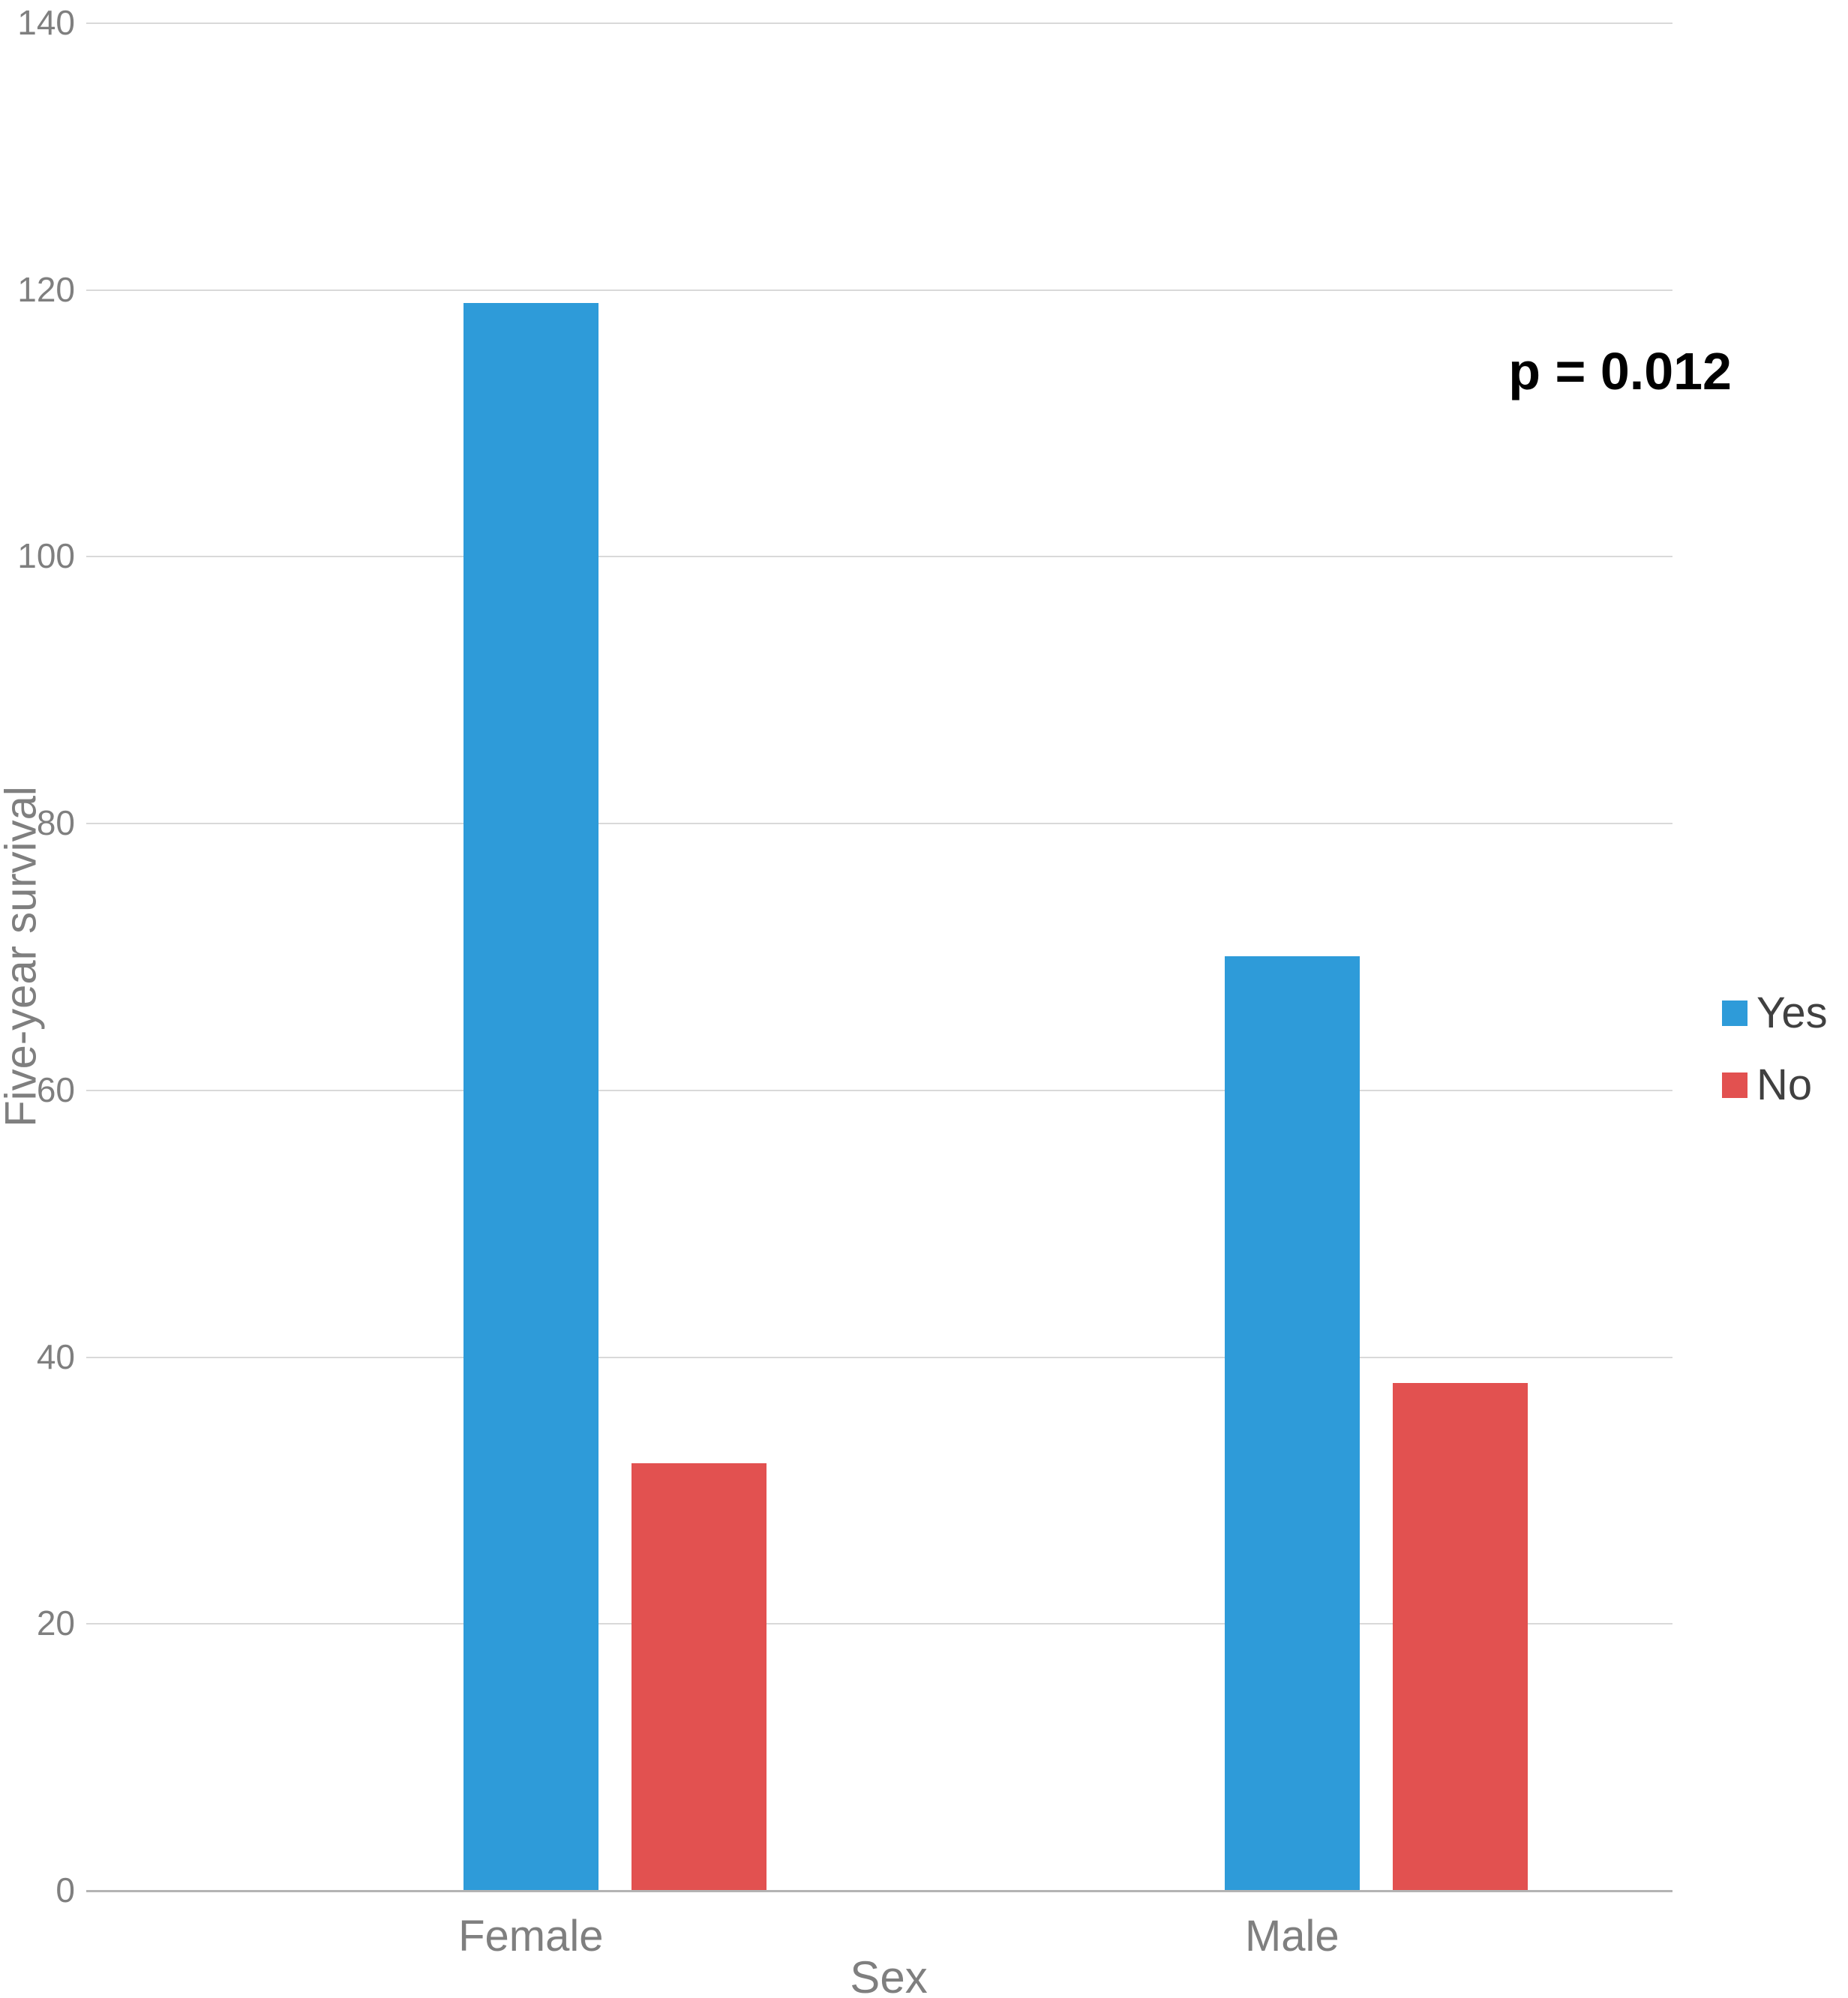 This screenshot has width=1848, height=1998. I want to click on y-tick-label: 120, so click(46, 289).